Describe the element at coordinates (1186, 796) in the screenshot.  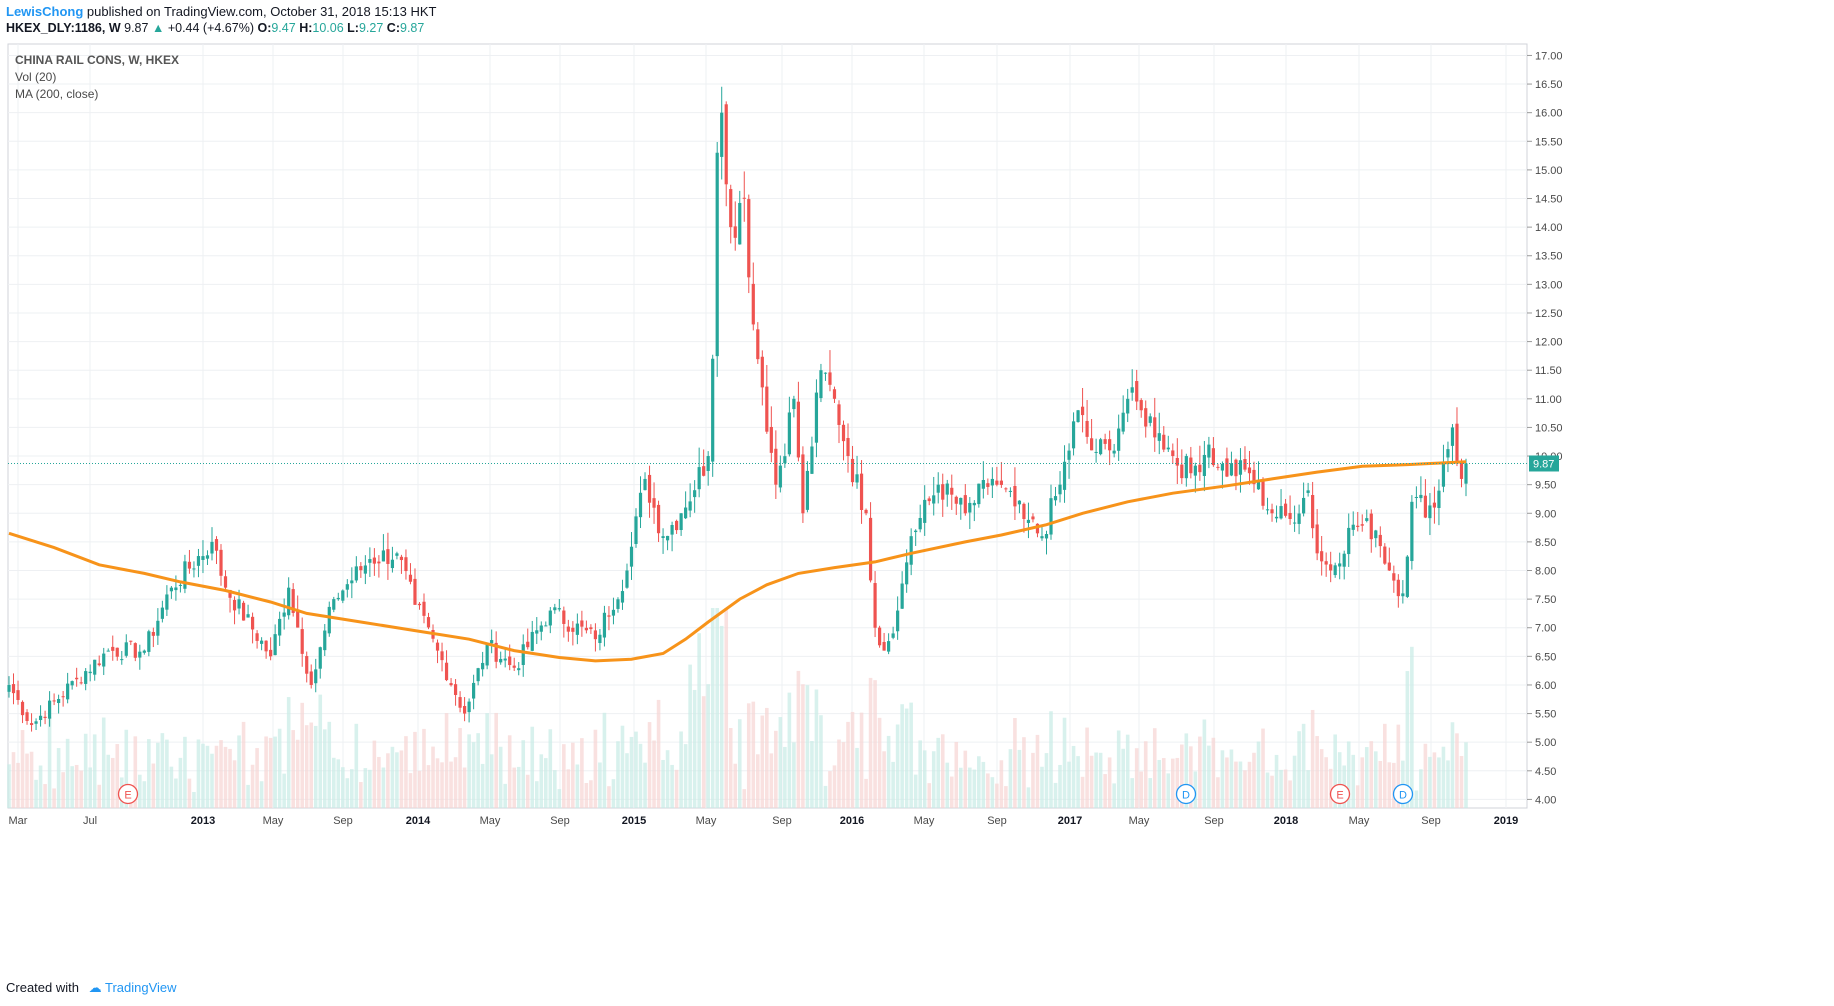
I see `dividend-event-label: D` at that location.